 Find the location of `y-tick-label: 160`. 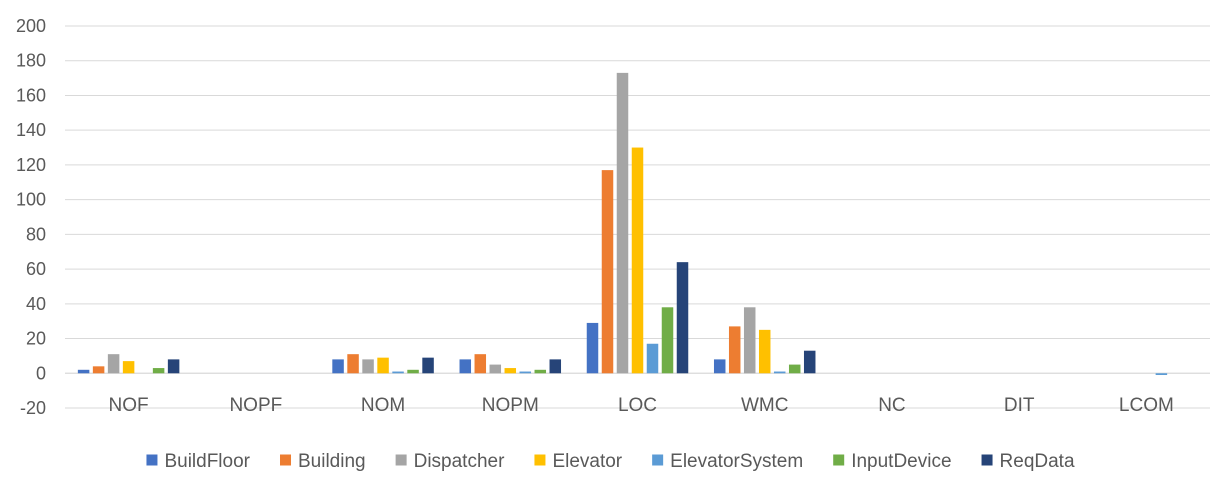

y-tick-label: 160 is located at coordinates (31, 95).